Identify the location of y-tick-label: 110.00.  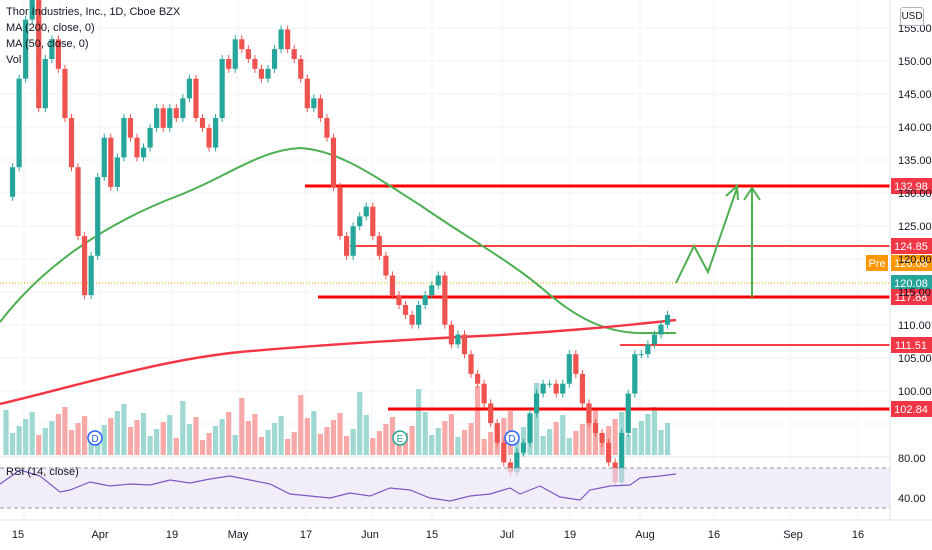
(914, 326).